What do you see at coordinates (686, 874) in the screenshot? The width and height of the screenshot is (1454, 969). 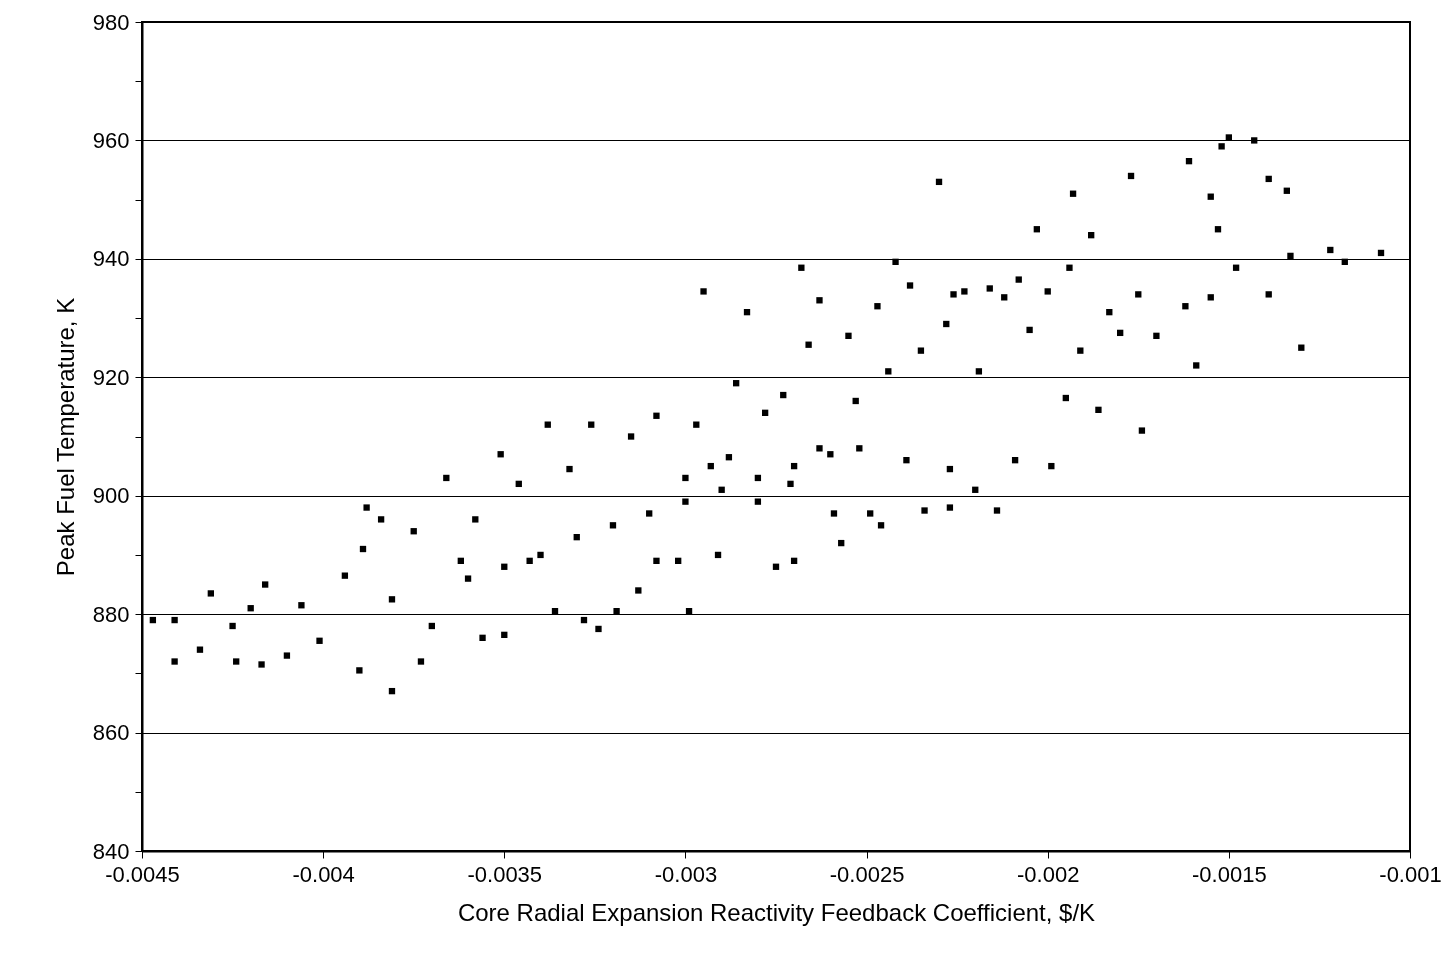 I see `x-tick-label: -0.003` at bounding box center [686, 874].